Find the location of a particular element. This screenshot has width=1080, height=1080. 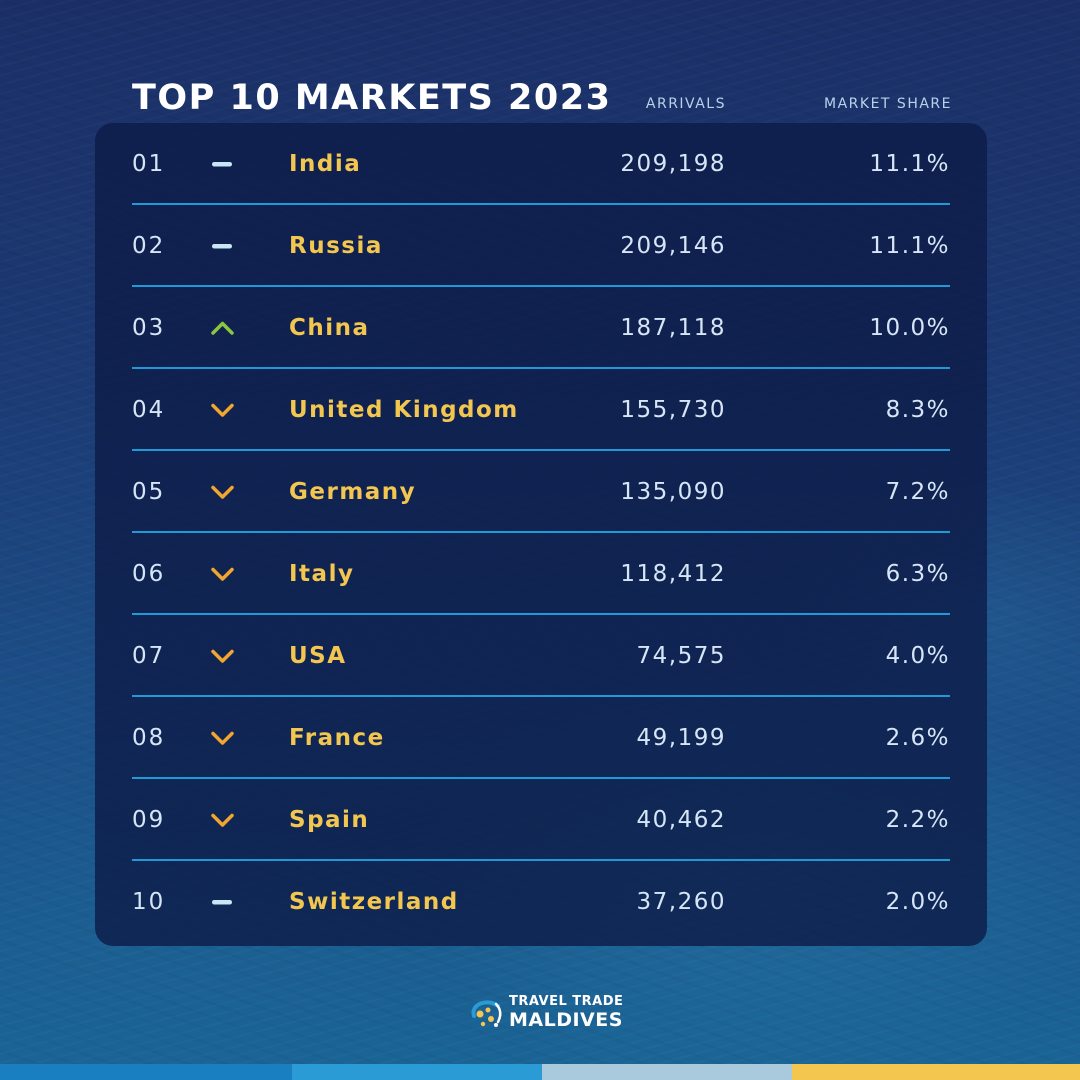

market-share-value: 6.3% is located at coordinates (917, 574).